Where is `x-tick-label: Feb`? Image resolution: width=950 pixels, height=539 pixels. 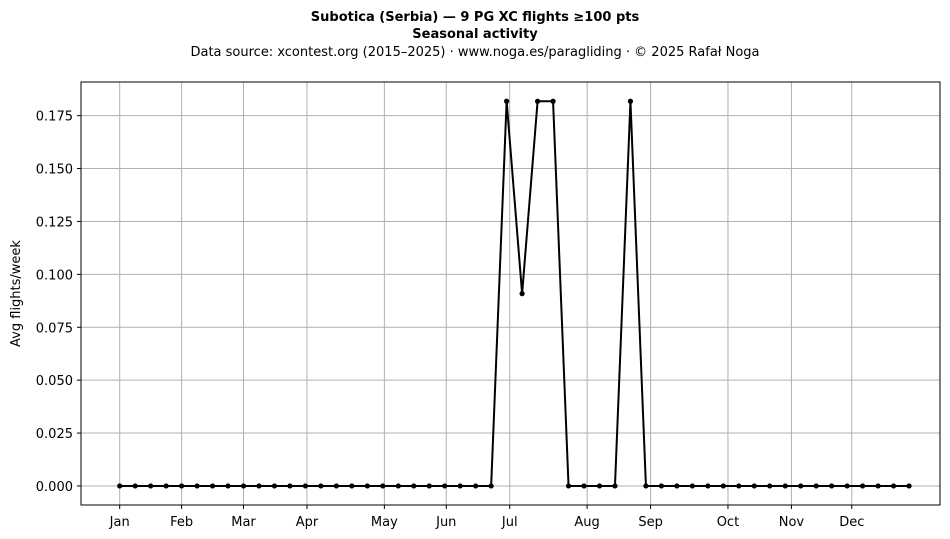
x-tick-label: Feb is located at coordinates (181, 522).